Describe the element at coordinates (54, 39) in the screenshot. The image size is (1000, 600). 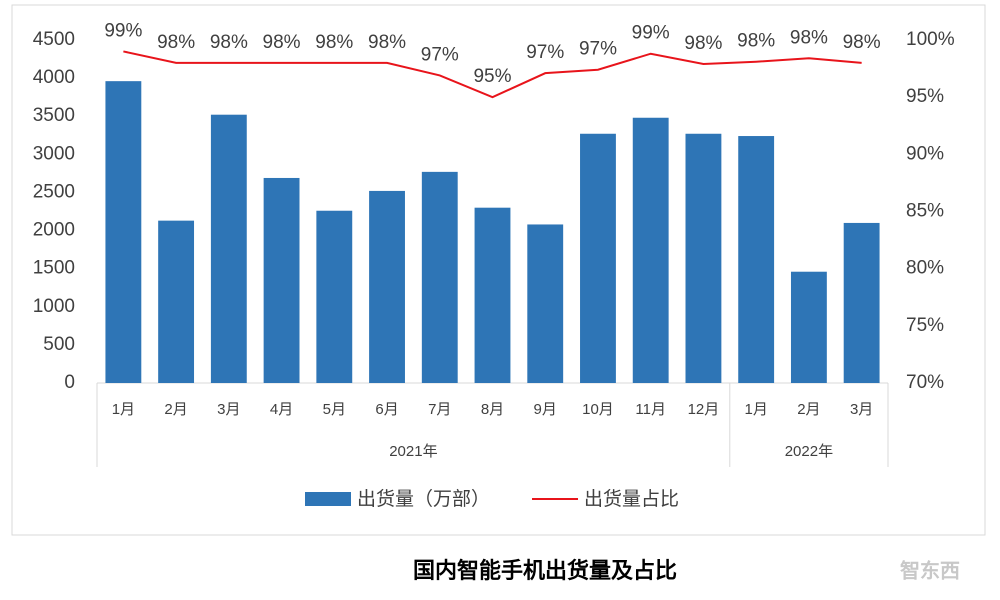
I see `y-tick-label: 4500` at that location.